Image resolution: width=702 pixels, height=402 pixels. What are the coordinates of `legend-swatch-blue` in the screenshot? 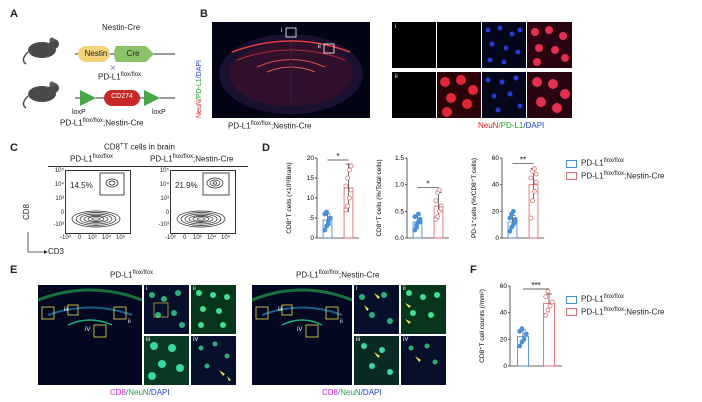 It's located at (571, 299).